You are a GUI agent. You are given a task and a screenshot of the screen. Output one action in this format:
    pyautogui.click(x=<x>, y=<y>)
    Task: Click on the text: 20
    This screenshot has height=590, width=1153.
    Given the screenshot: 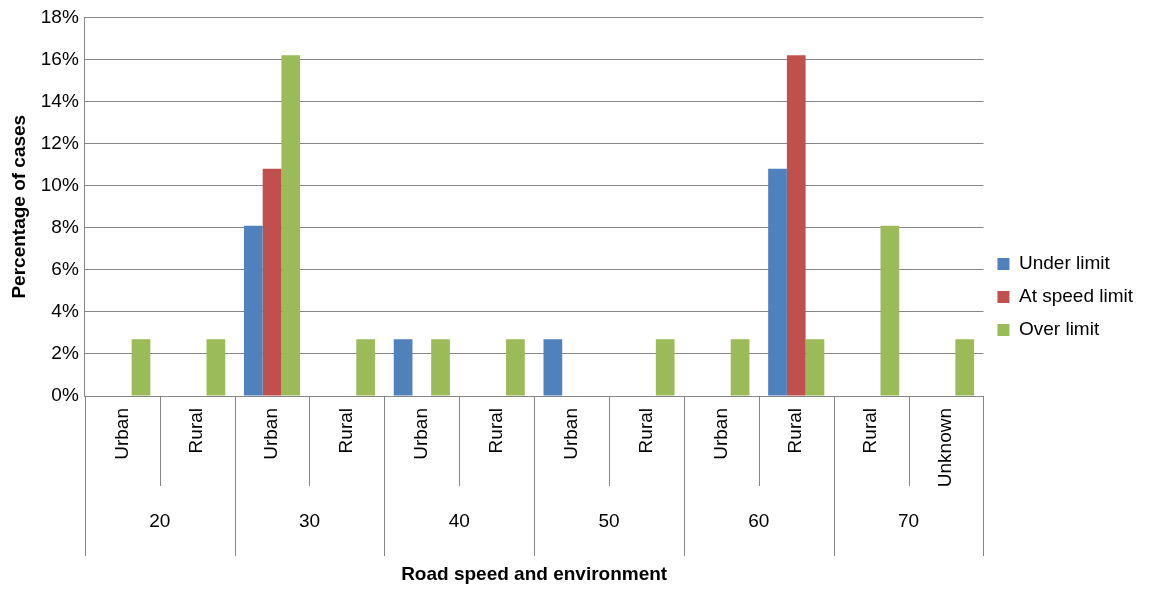 What is the action you would take?
    pyautogui.click(x=160, y=521)
    